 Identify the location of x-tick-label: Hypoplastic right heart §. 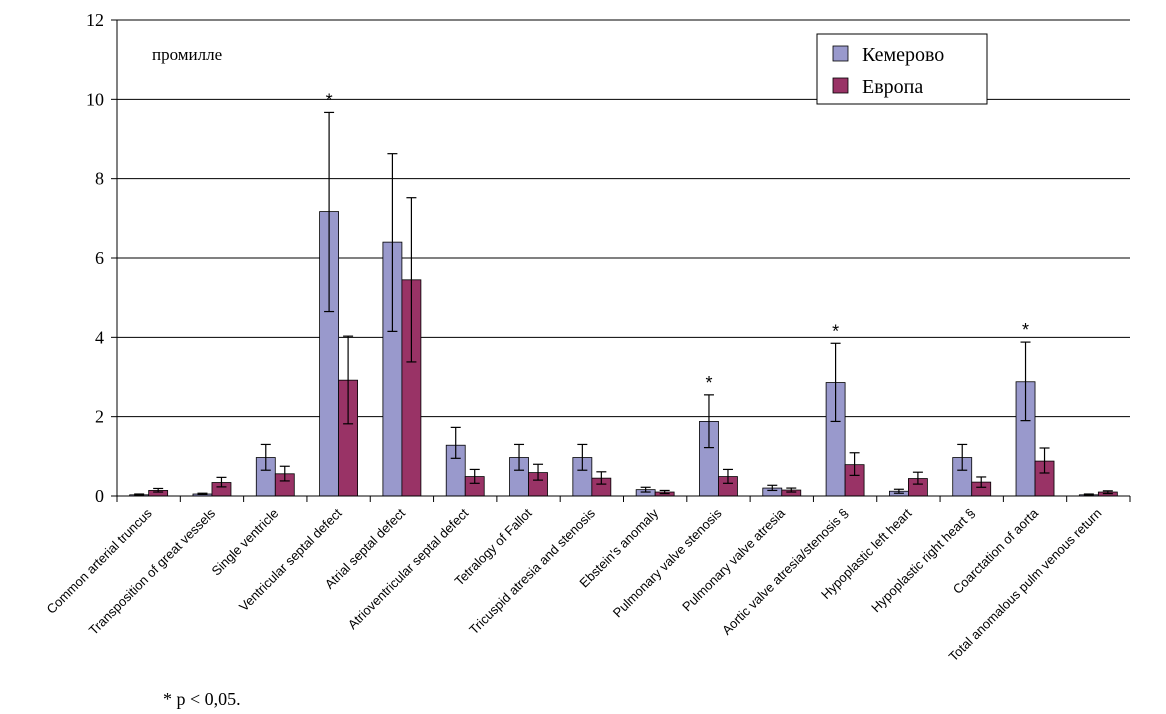
(923, 561).